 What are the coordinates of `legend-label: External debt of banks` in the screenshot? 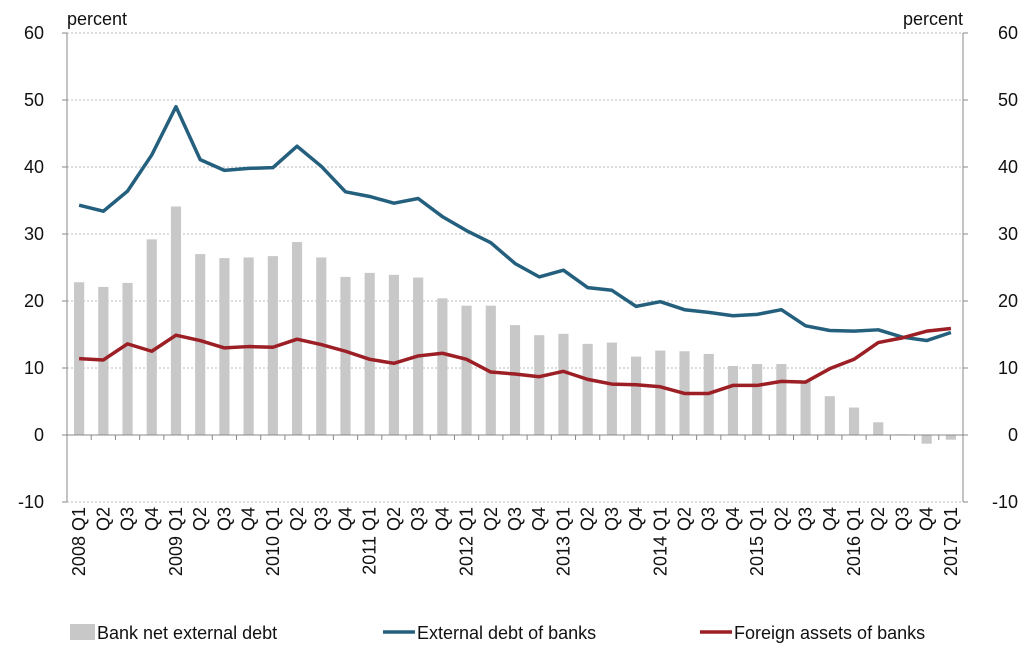 It's located at (506, 633).